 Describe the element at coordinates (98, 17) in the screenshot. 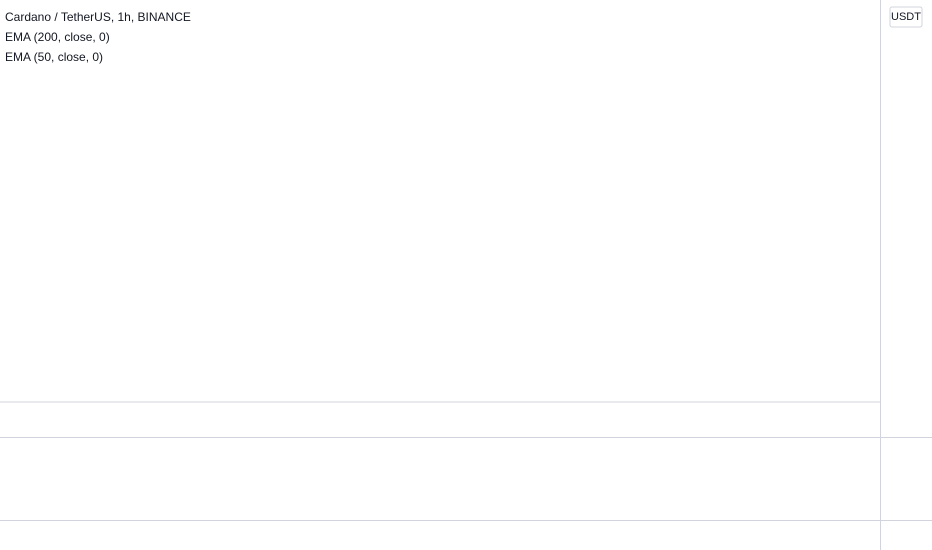

I see `chart-title: Cardano / TetherUS, 1h, BINANCE` at that location.